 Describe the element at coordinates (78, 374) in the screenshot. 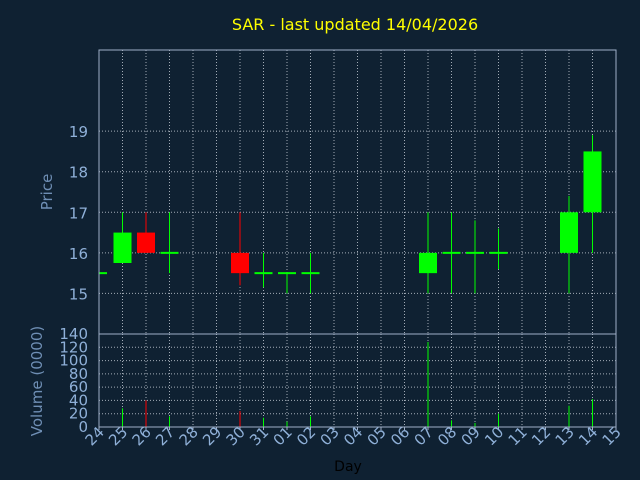

I see `volume-tick-label: 80` at that location.